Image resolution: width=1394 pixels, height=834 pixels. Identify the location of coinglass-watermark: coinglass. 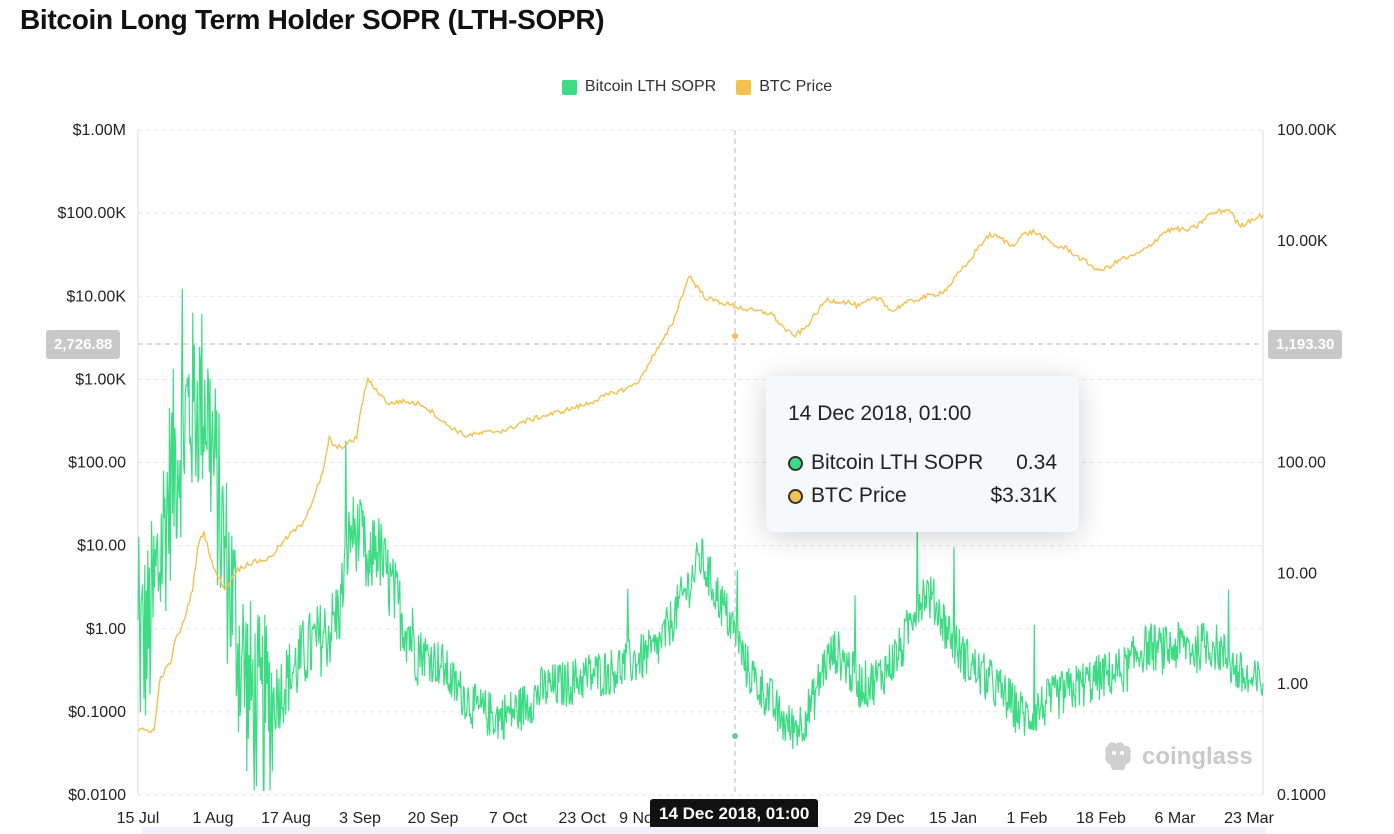
(1177, 757).